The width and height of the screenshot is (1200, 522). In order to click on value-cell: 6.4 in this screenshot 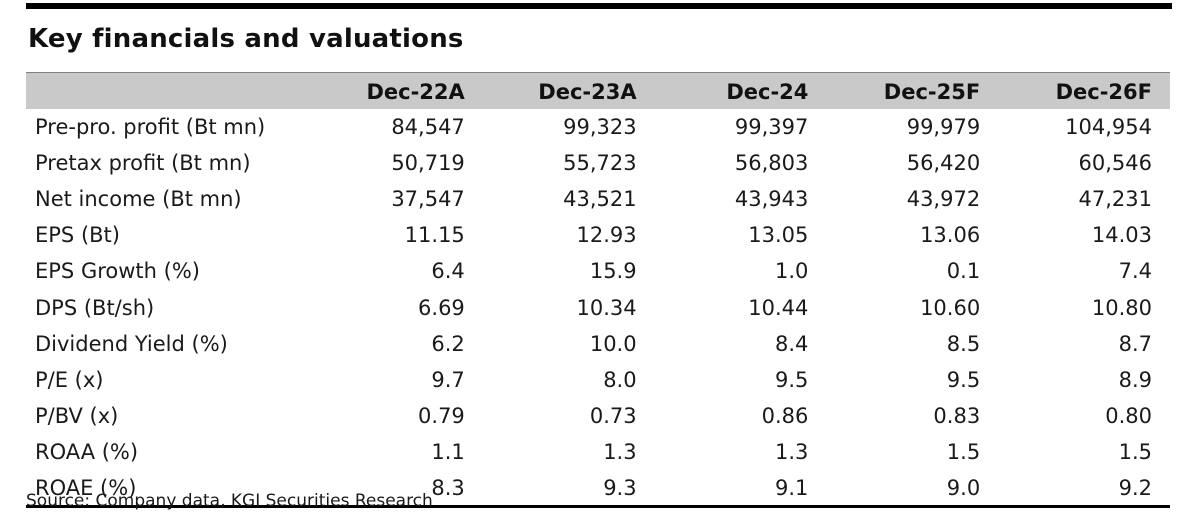, I will do `click(448, 271)`.